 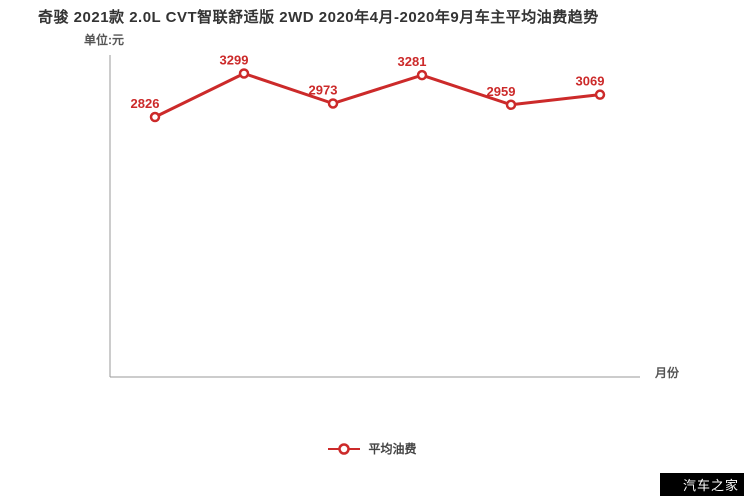 I want to click on chart-legend: 平均油费, so click(x=372, y=448).